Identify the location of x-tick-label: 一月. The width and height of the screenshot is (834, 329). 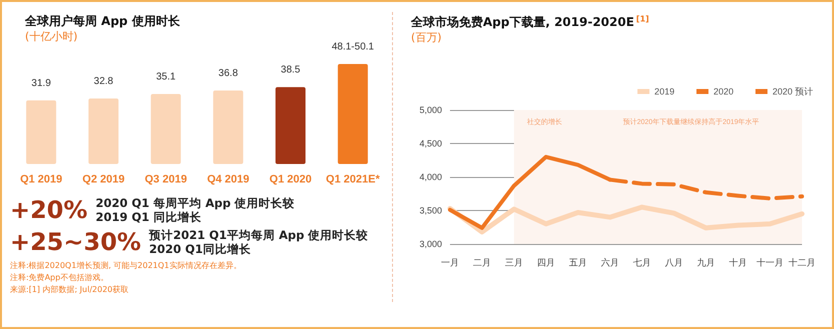
(450, 263).